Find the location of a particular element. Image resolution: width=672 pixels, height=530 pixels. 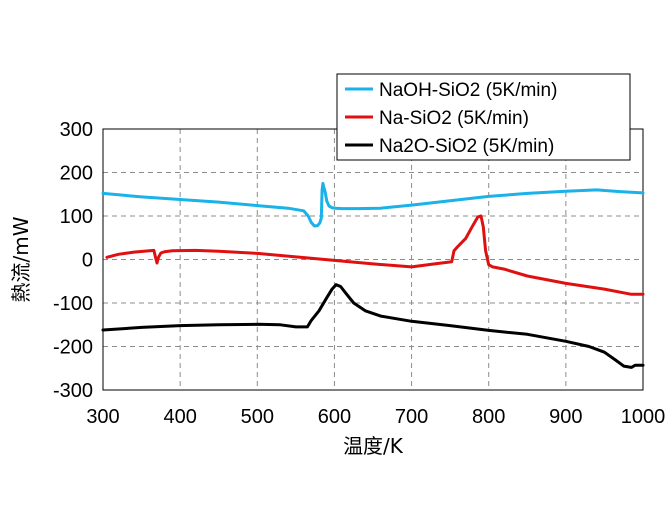

y-tick-label: 0 is located at coordinates (87, 261).